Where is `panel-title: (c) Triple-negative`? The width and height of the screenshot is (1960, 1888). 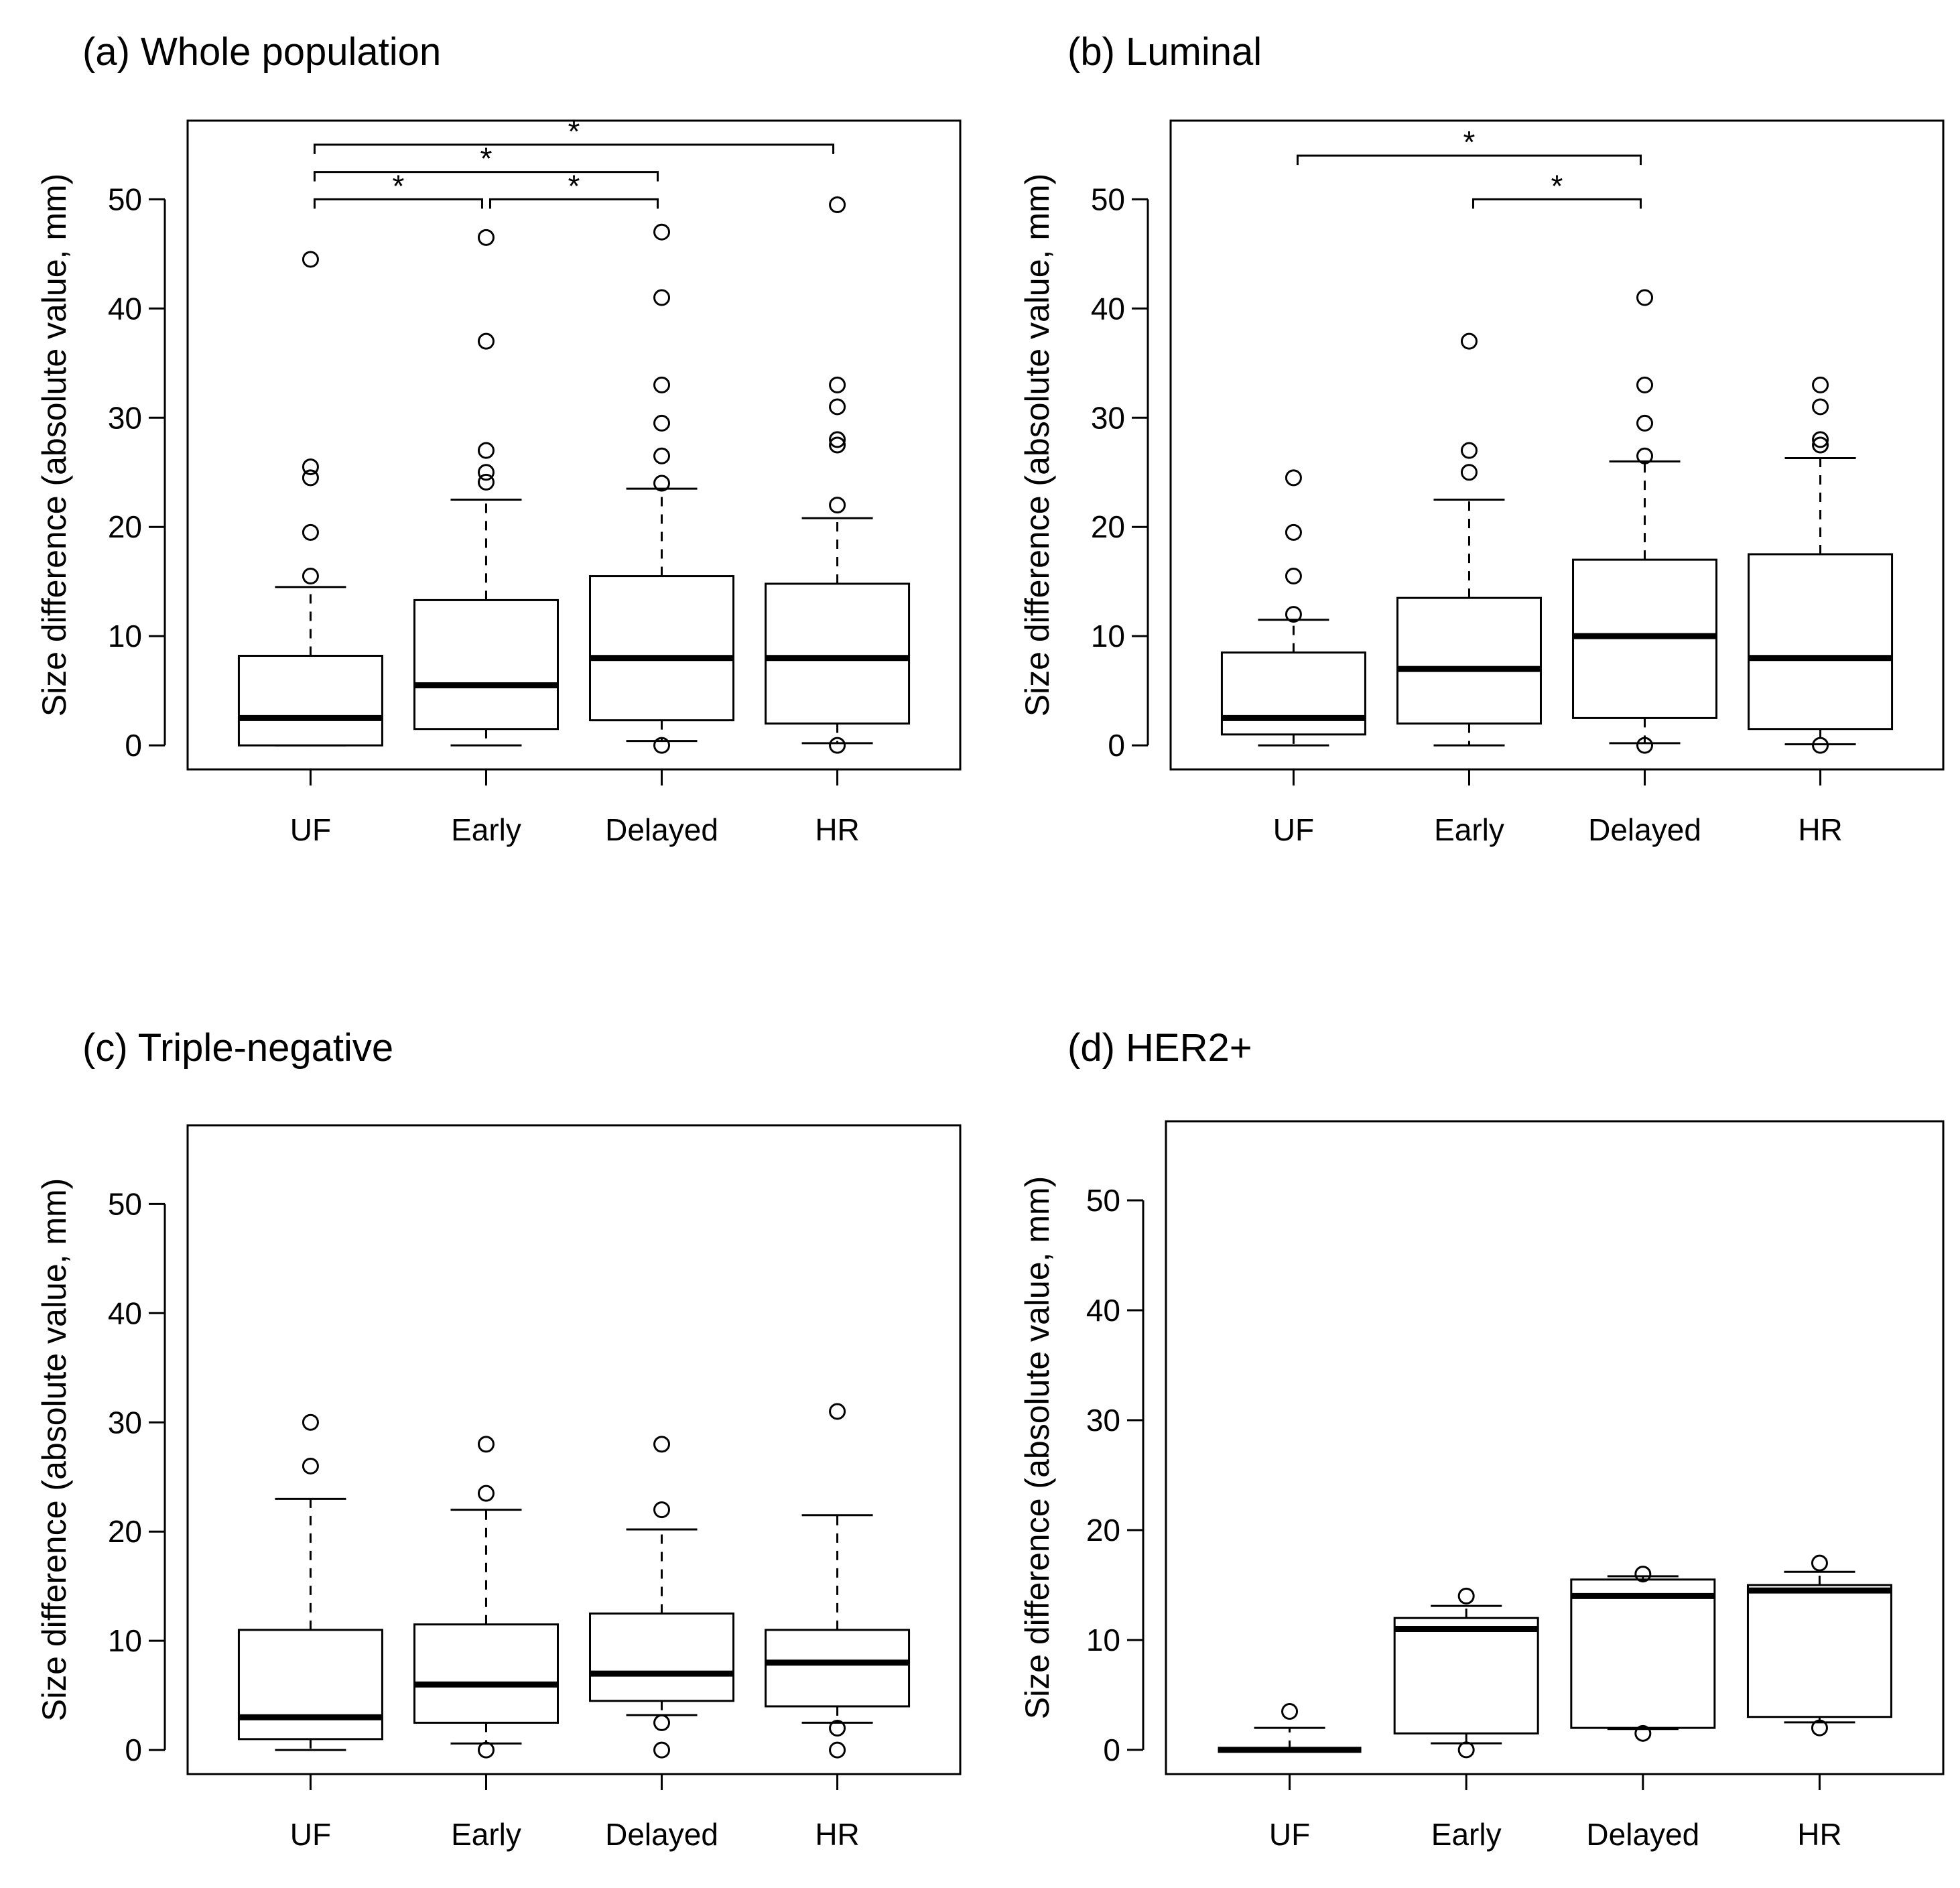
panel-title: (c) Triple-negative is located at coordinates (237, 1048).